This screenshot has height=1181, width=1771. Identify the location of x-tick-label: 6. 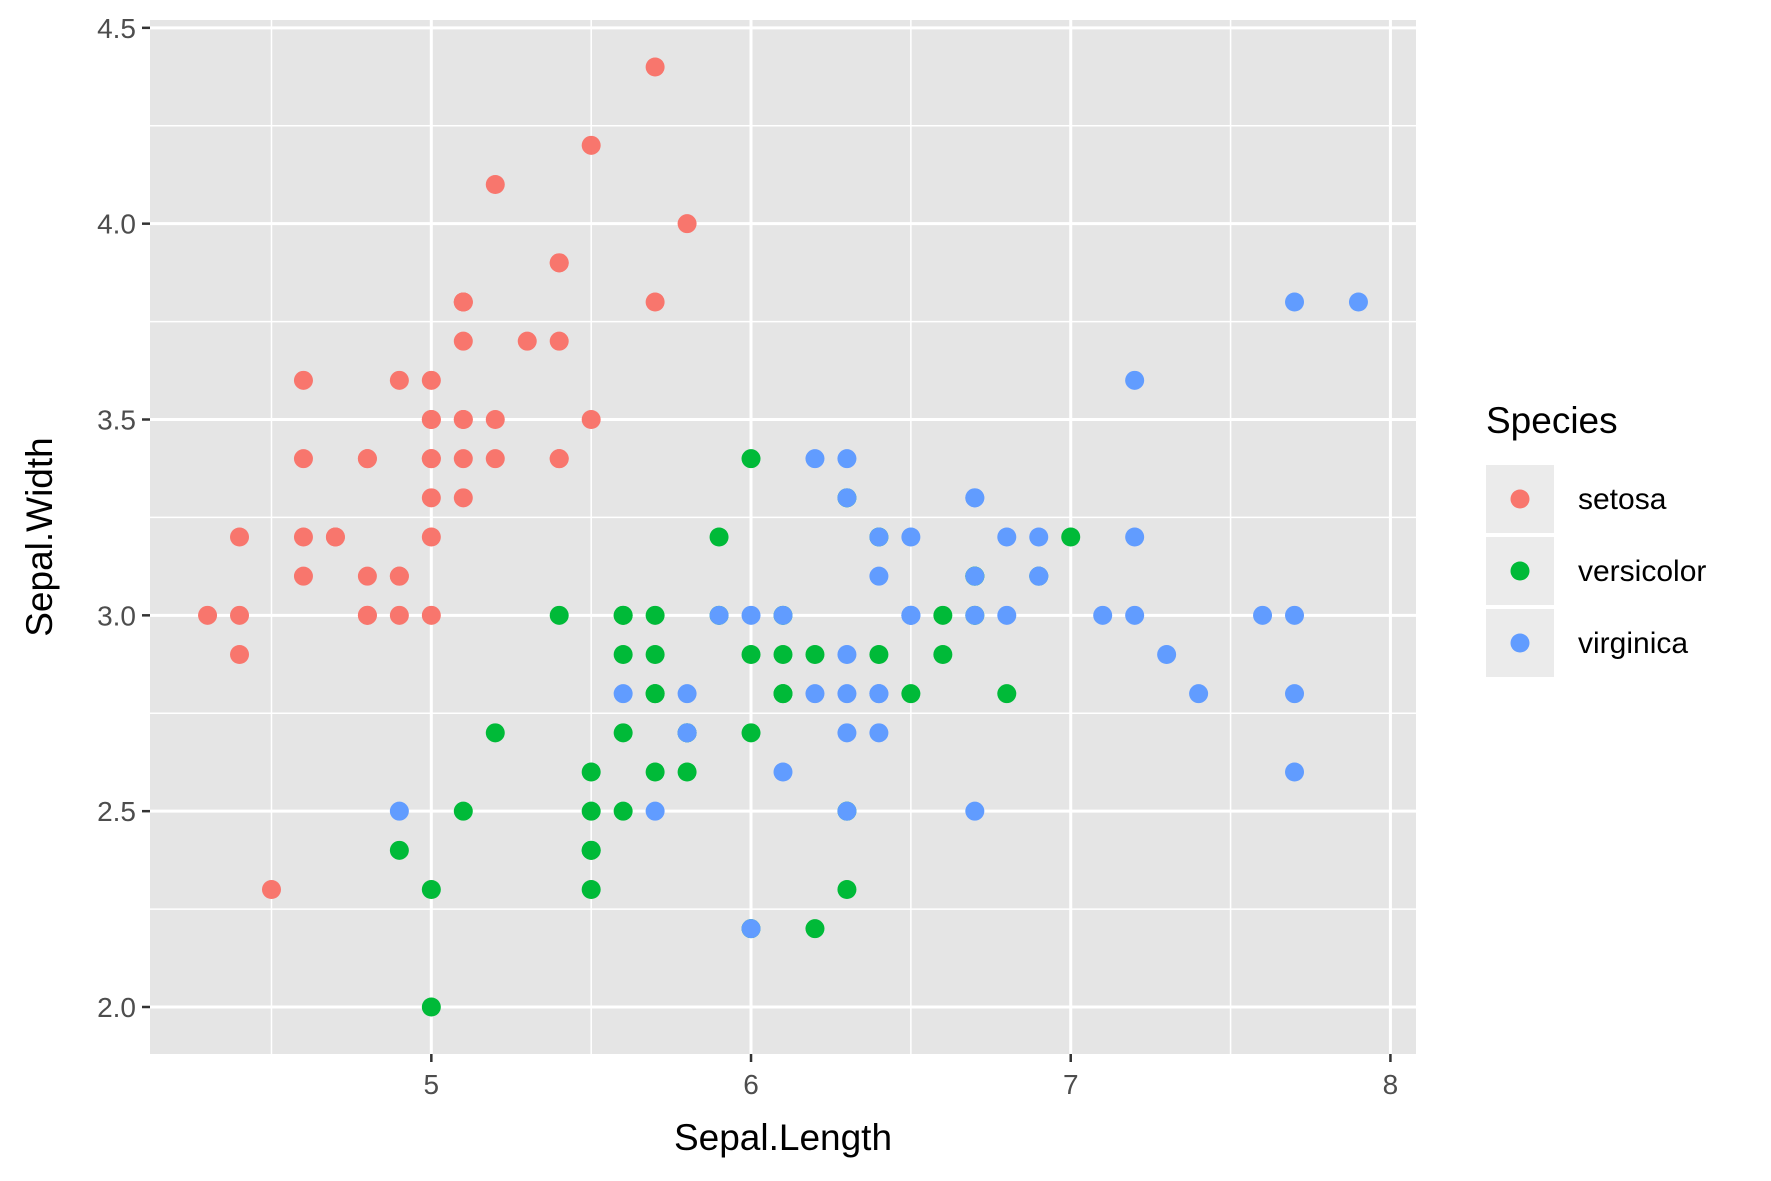
(751, 1084).